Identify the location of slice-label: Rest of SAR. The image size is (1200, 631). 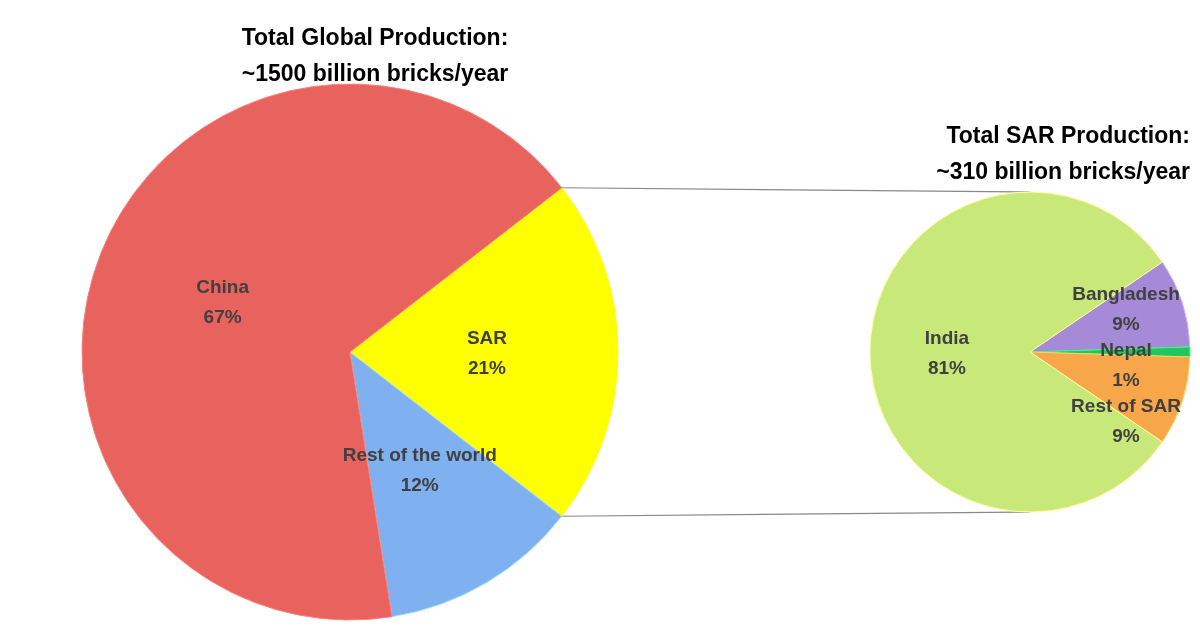
(1126, 405).